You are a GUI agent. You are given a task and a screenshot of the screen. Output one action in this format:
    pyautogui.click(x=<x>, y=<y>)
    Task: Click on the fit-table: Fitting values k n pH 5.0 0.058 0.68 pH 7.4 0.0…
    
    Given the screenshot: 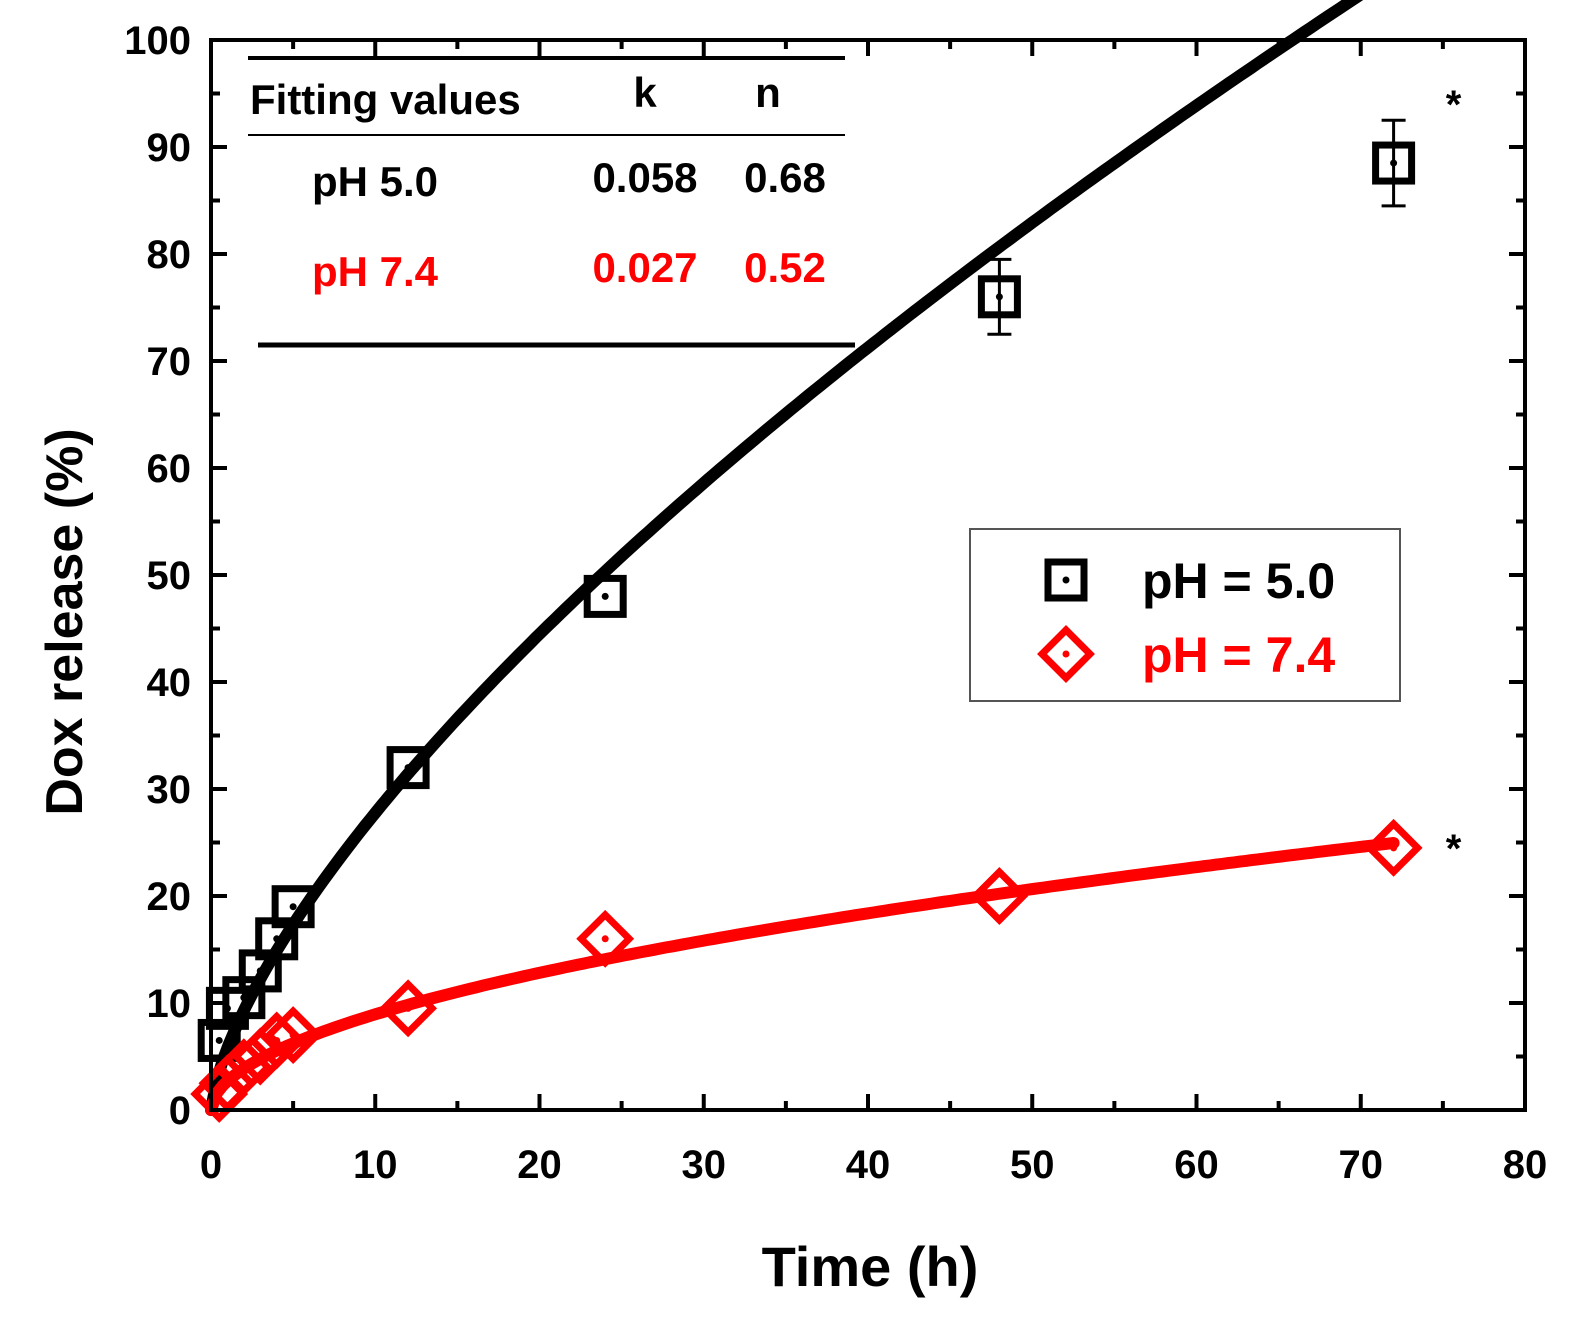 What is the action you would take?
    pyautogui.click(x=551, y=202)
    